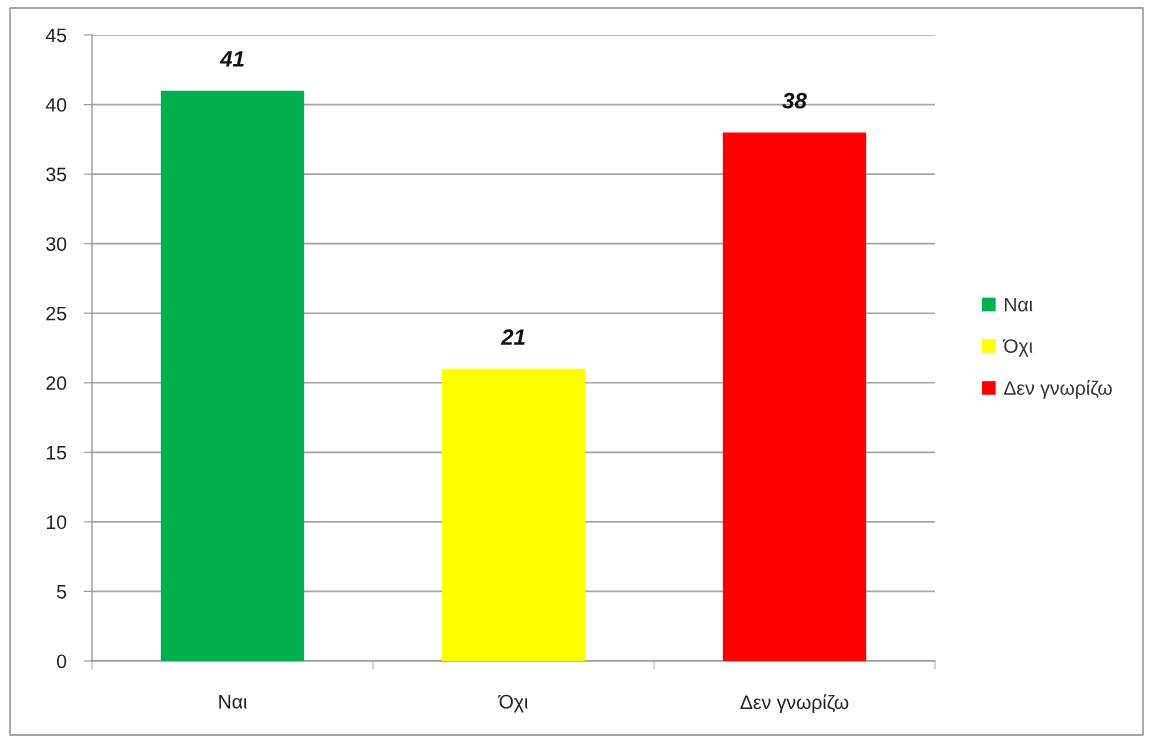  Describe the element at coordinates (56, 522) in the screenshot. I see `y-tick-label: 10` at that location.